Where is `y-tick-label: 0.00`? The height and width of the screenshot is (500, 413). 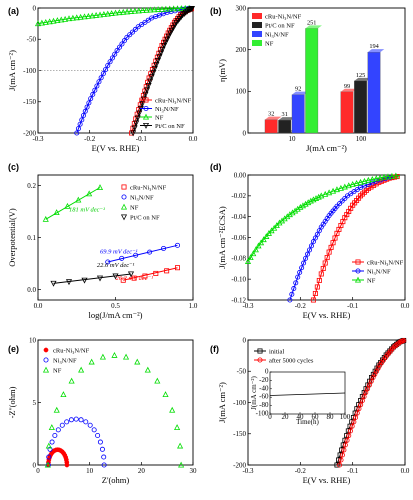
y-tick-label: 0.00 is located at coordinates (240, 175).